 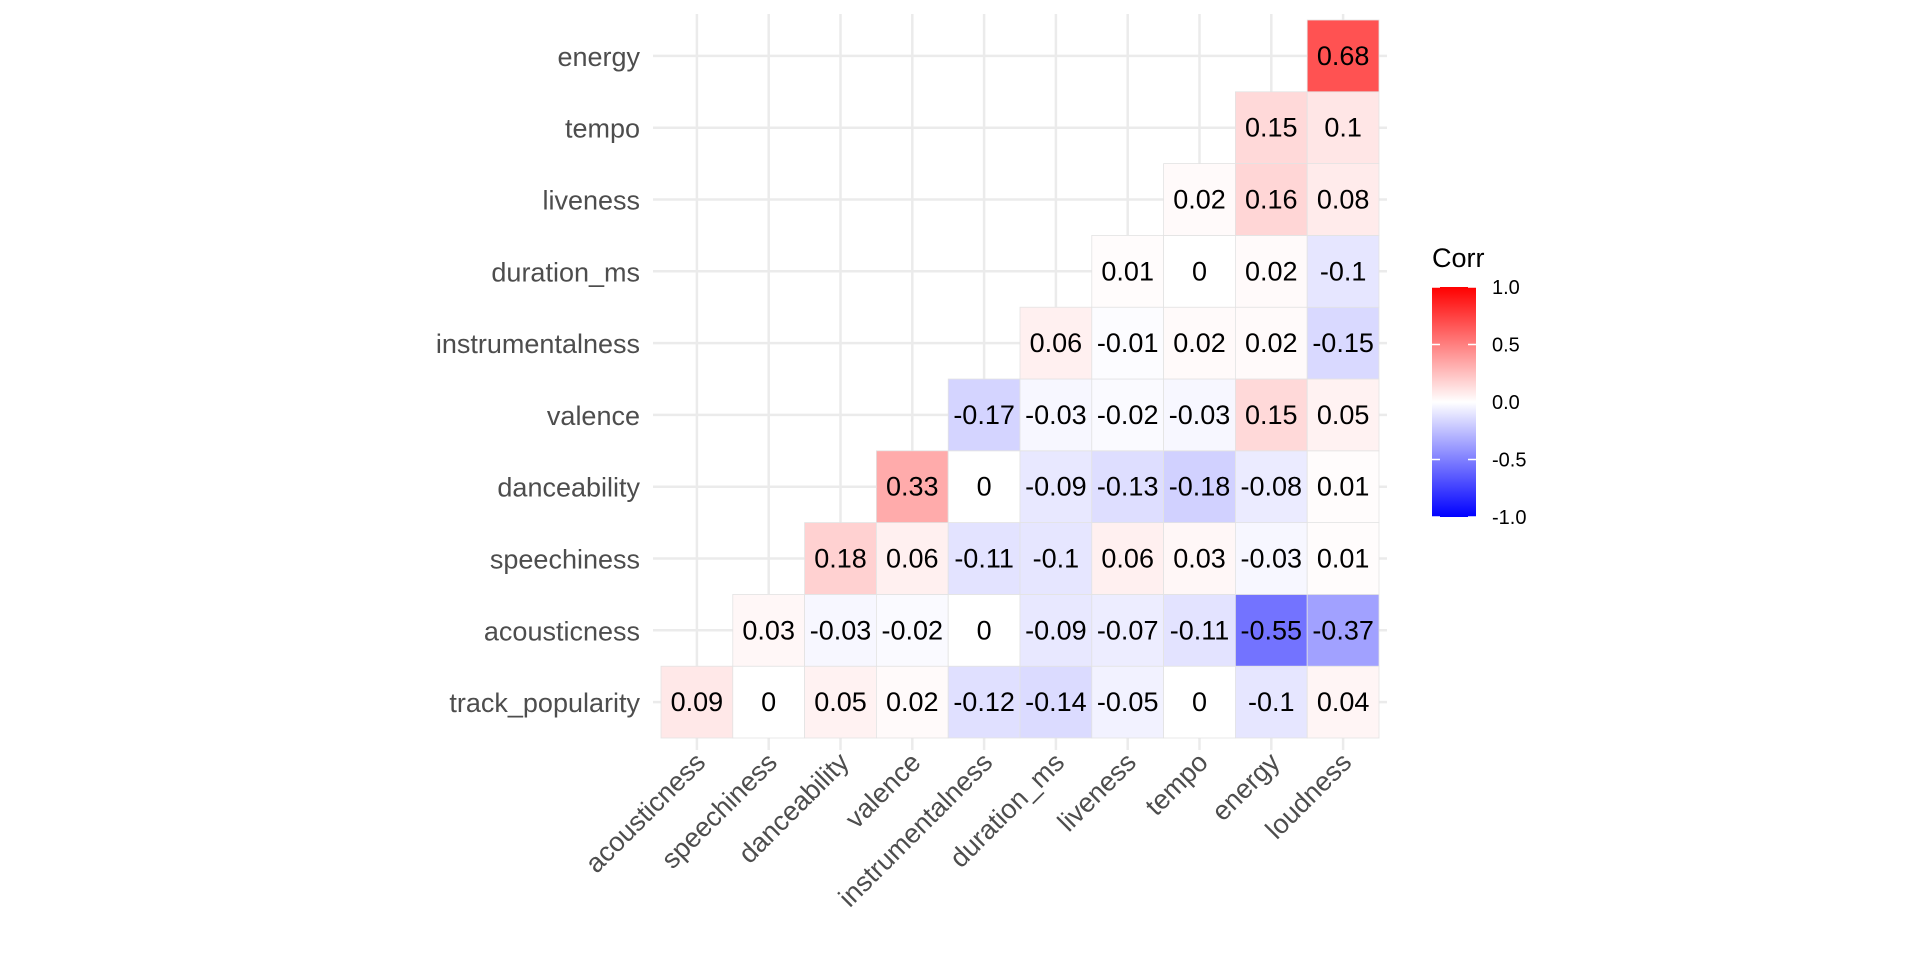 I want to click on legend-tick-label: 0.0, so click(x=1506, y=403).